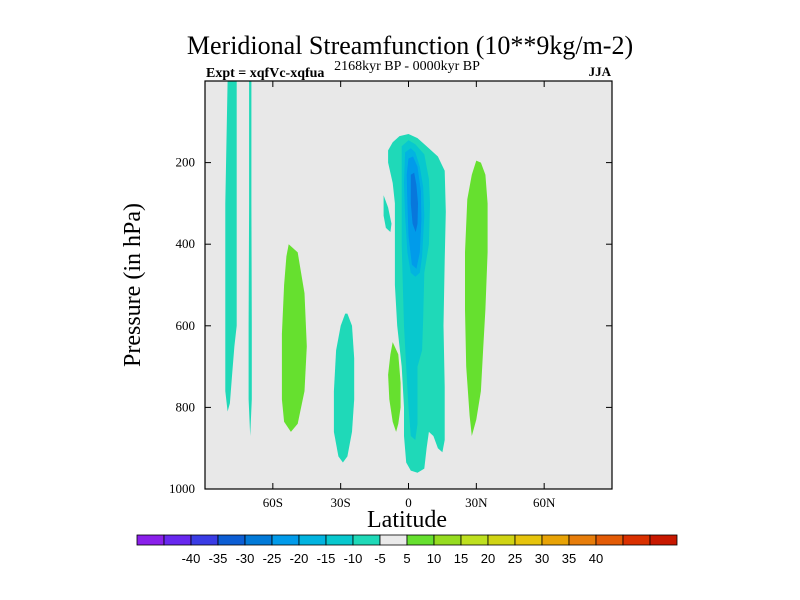  I want to click on y-tick-label: 200, so click(186, 162).